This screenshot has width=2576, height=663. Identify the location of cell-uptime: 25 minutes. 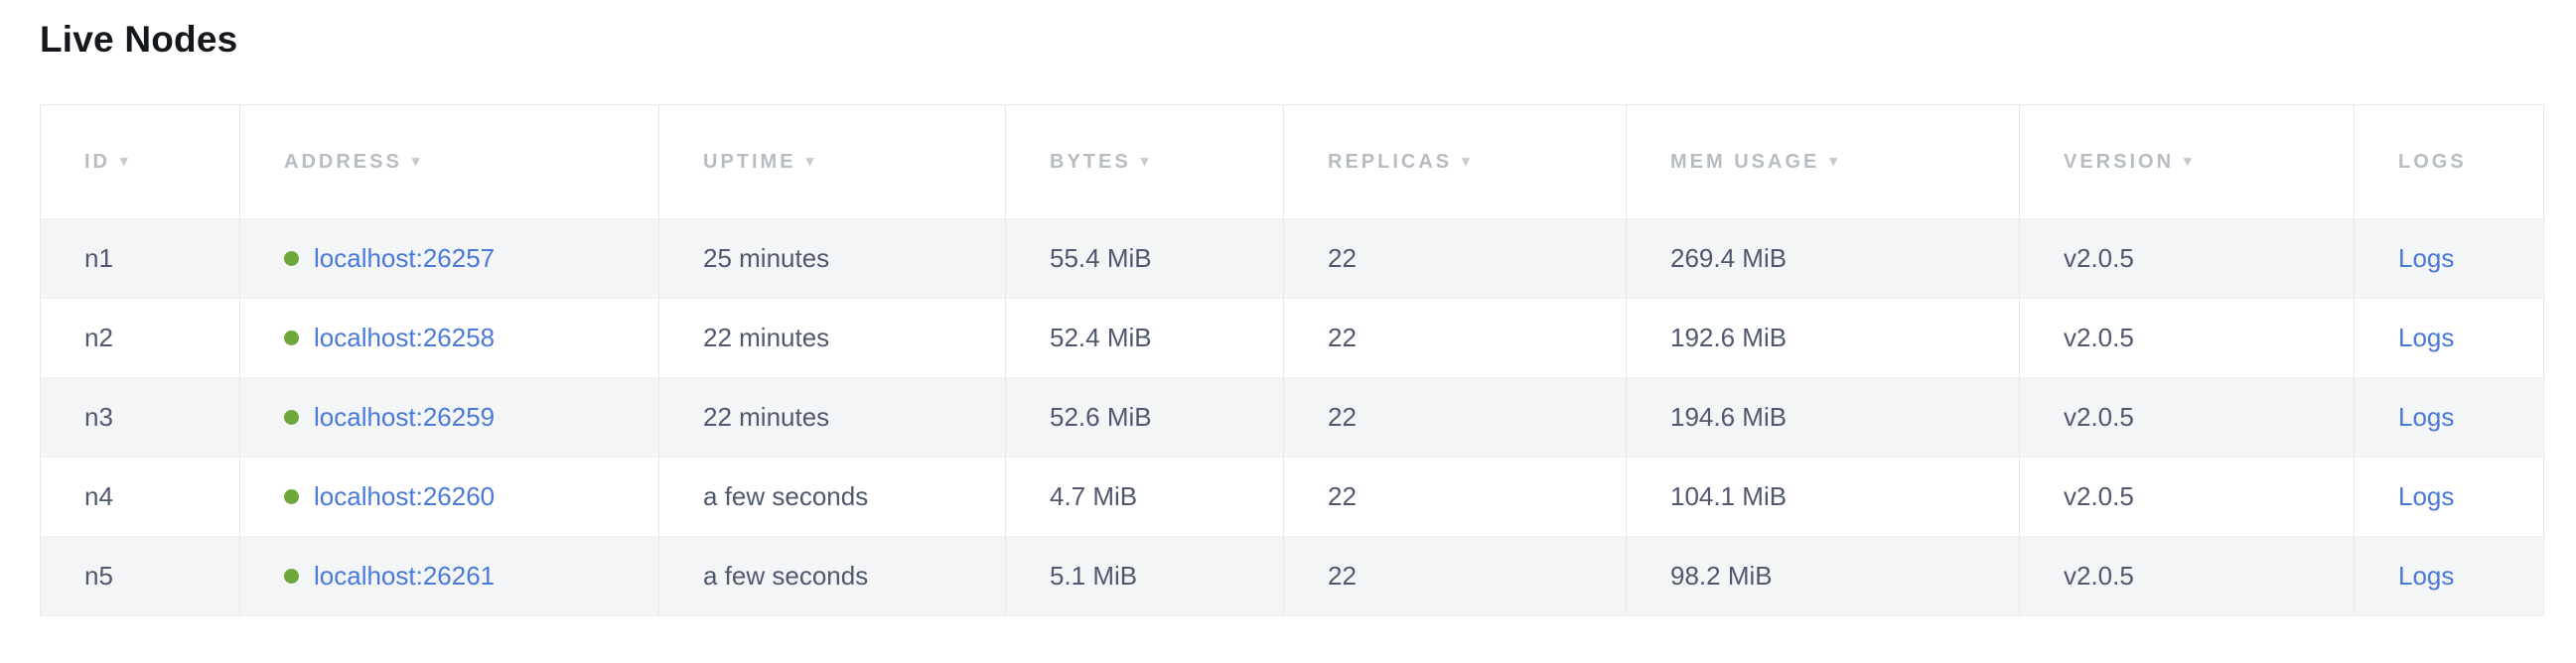
(832, 258).